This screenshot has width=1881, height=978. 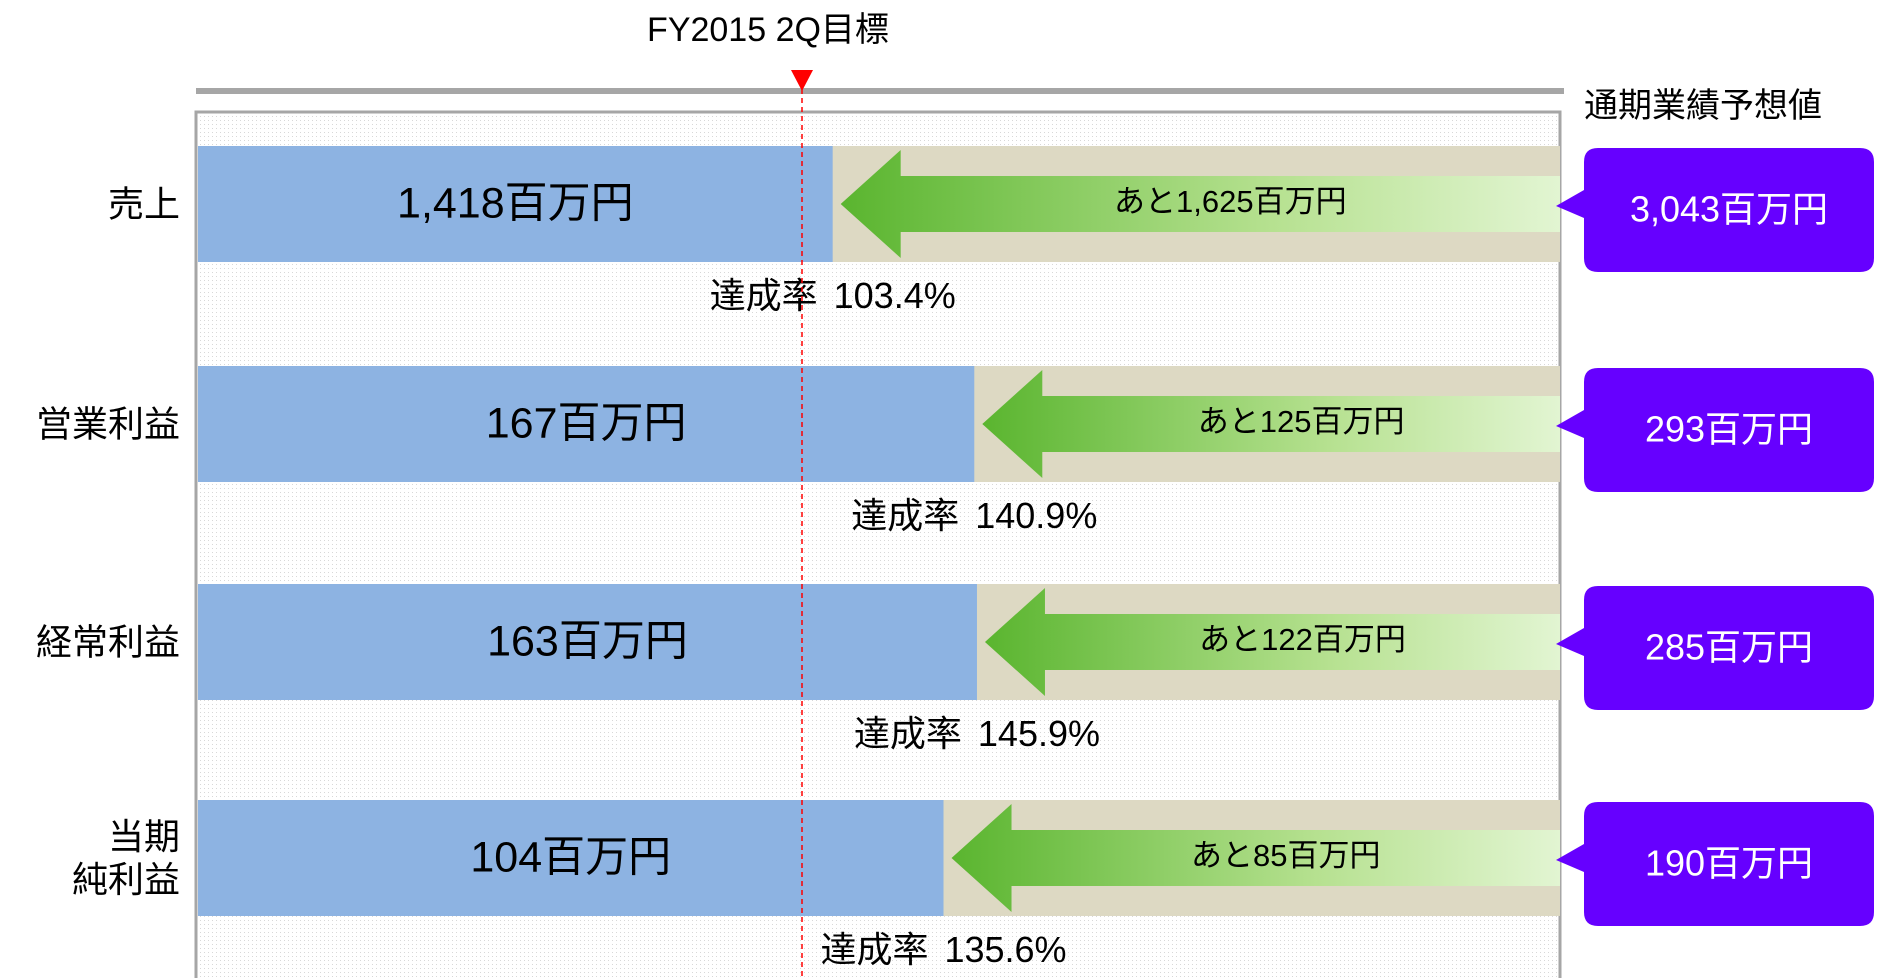 What do you see at coordinates (125, 857) in the screenshot?
I see `category-label: 当期 純利益` at bounding box center [125, 857].